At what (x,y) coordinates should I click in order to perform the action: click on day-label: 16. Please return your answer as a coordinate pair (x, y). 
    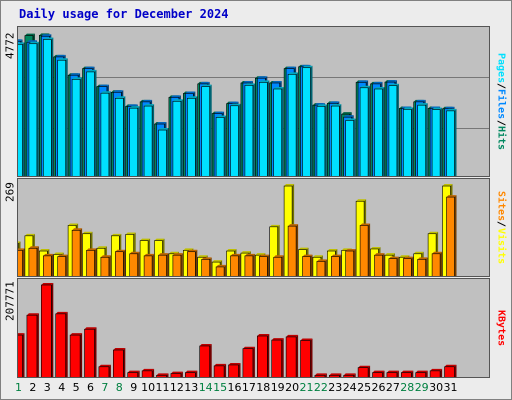
    Looking at the image, I should click on (234, 387).